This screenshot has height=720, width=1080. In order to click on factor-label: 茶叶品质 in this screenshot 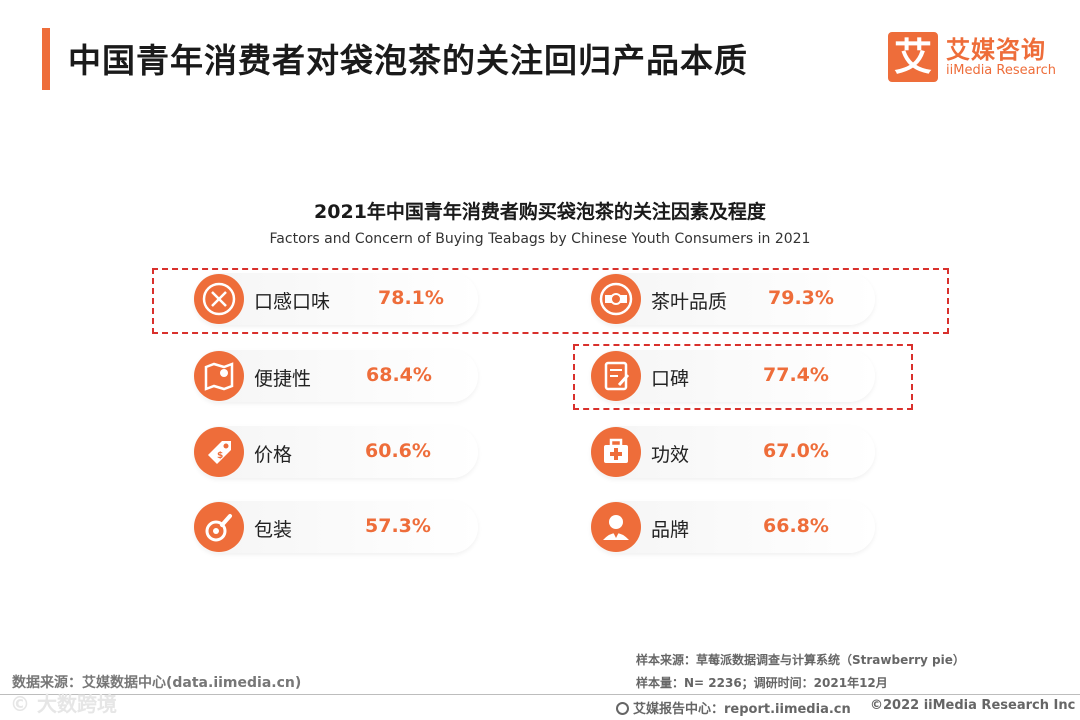, I will do `click(689, 302)`.